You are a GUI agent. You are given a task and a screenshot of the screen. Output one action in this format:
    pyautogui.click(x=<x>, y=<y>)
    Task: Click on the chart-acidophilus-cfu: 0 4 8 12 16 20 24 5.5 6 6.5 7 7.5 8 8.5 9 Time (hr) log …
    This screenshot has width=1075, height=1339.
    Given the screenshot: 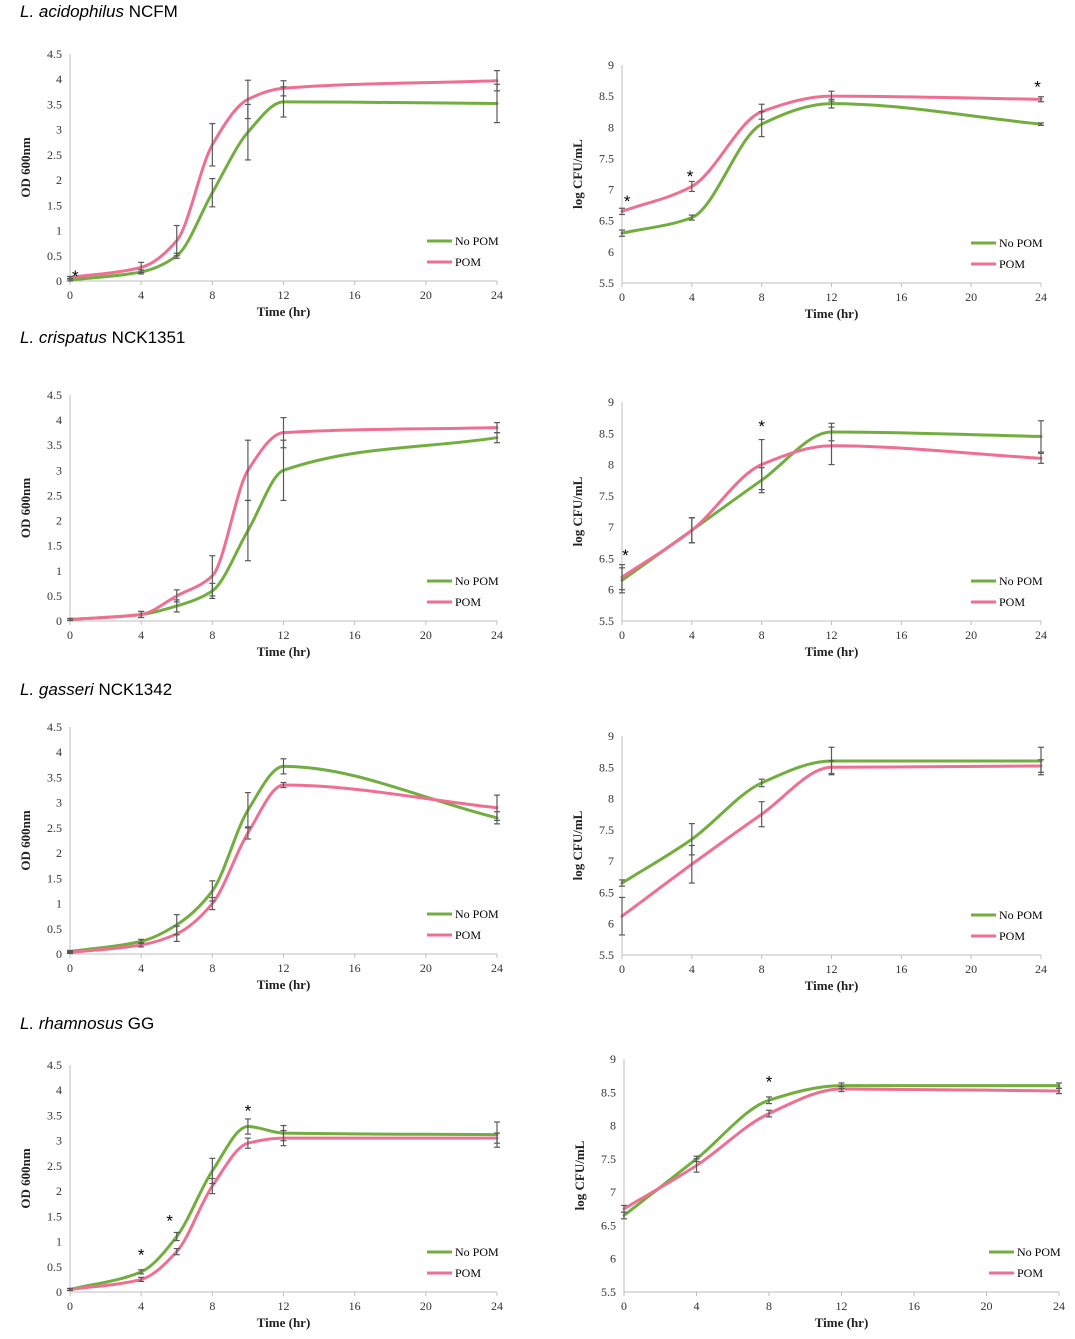 What is the action you would take?
    pyautogui.click(x=808, y=189)
    